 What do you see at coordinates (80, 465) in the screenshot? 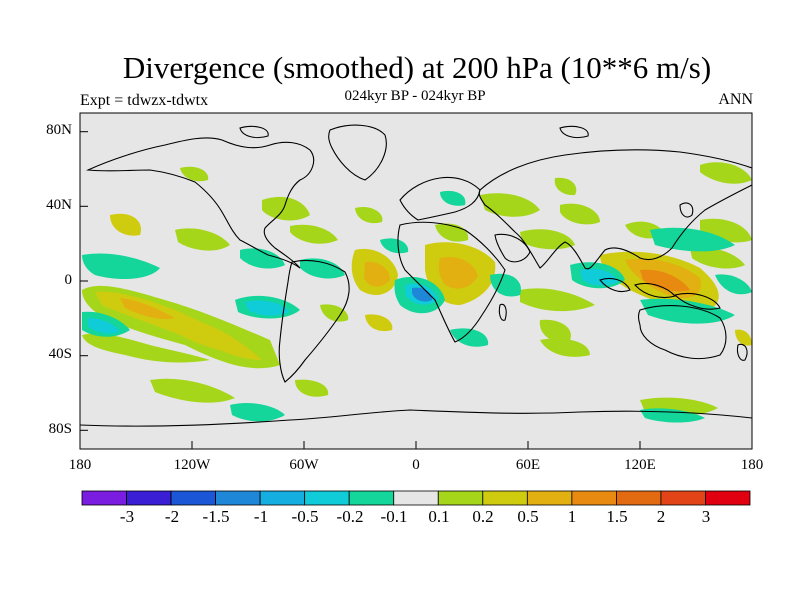
I see `lon-label-180w: 180` at bounding box center [80, 465].